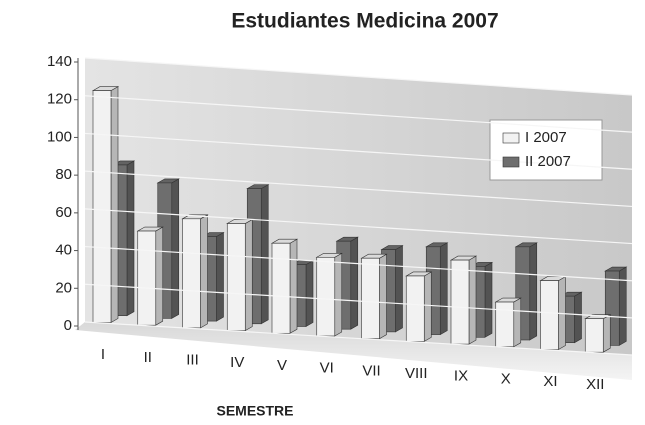  What do you see at coordinates (148, 357) in the screenshot?
I see `x-tick-label: II` at bounding box center [148, 357].